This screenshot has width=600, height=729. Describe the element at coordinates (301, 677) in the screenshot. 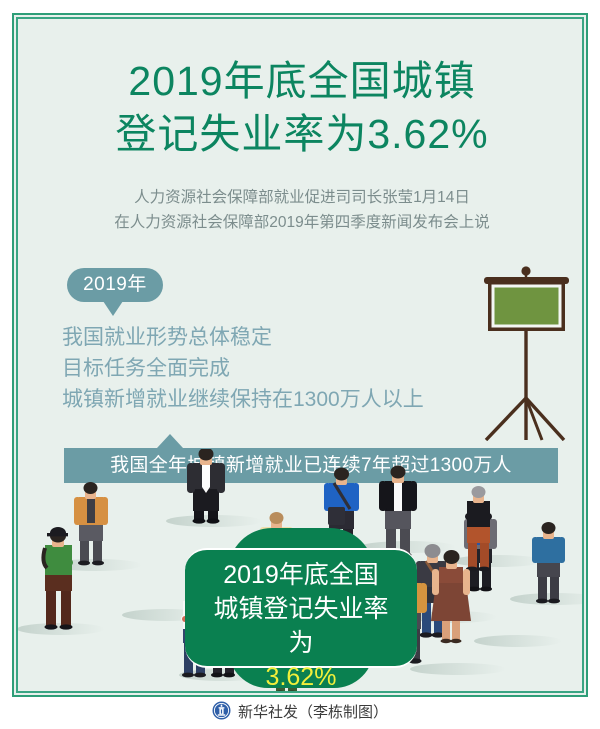

I see `callout-rate-value: 3.62%` at that location.